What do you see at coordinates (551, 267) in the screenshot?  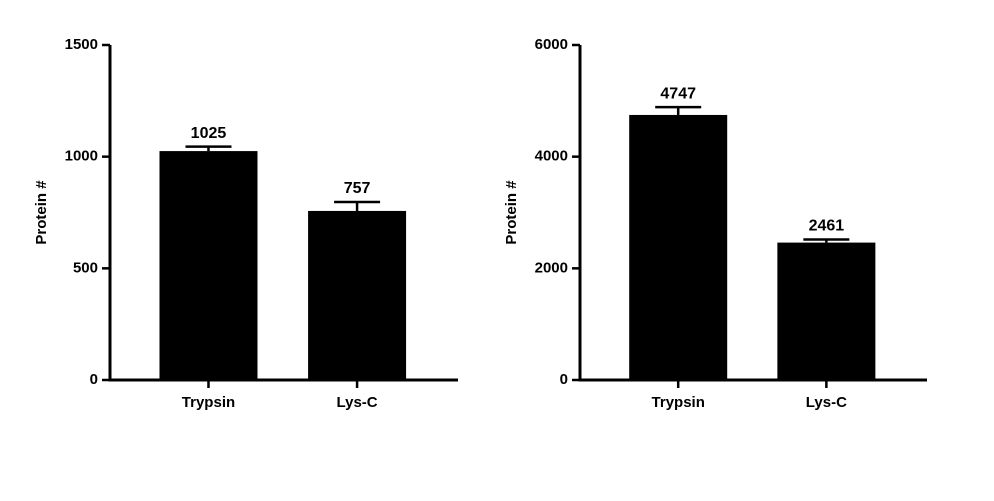 I see `y-tick-label: 2000` at bounding box center [551, 267].